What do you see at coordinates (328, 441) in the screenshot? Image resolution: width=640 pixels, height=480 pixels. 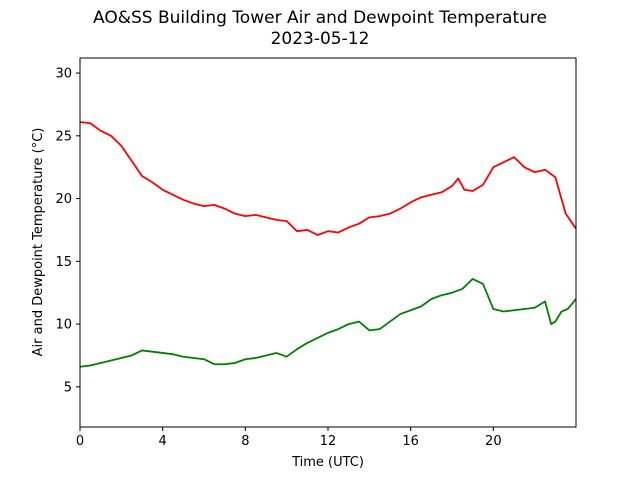 I see `x-tick-label: 12` at bounding box center [328, 441].